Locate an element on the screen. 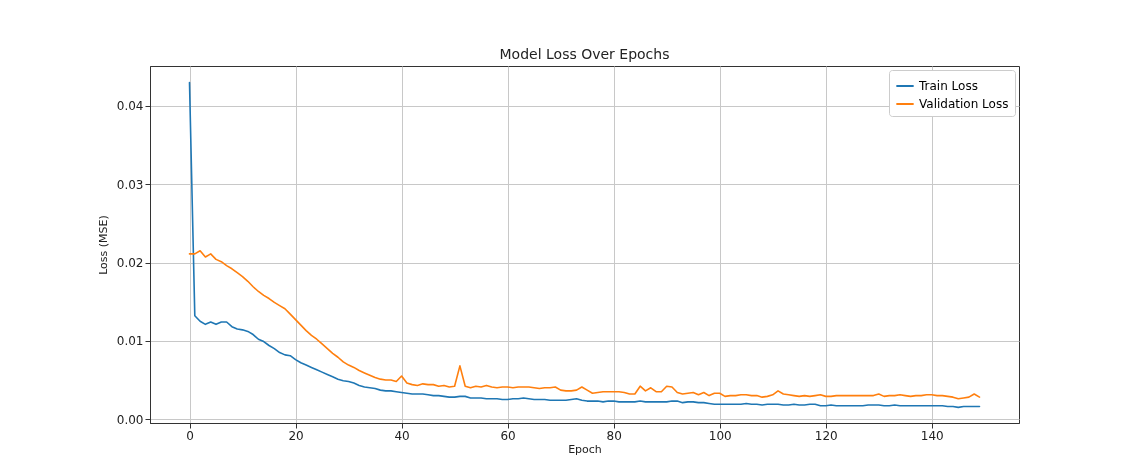 The image size is (1126, 464). x-tick-label: 40 is located at coordinates (402, 435).